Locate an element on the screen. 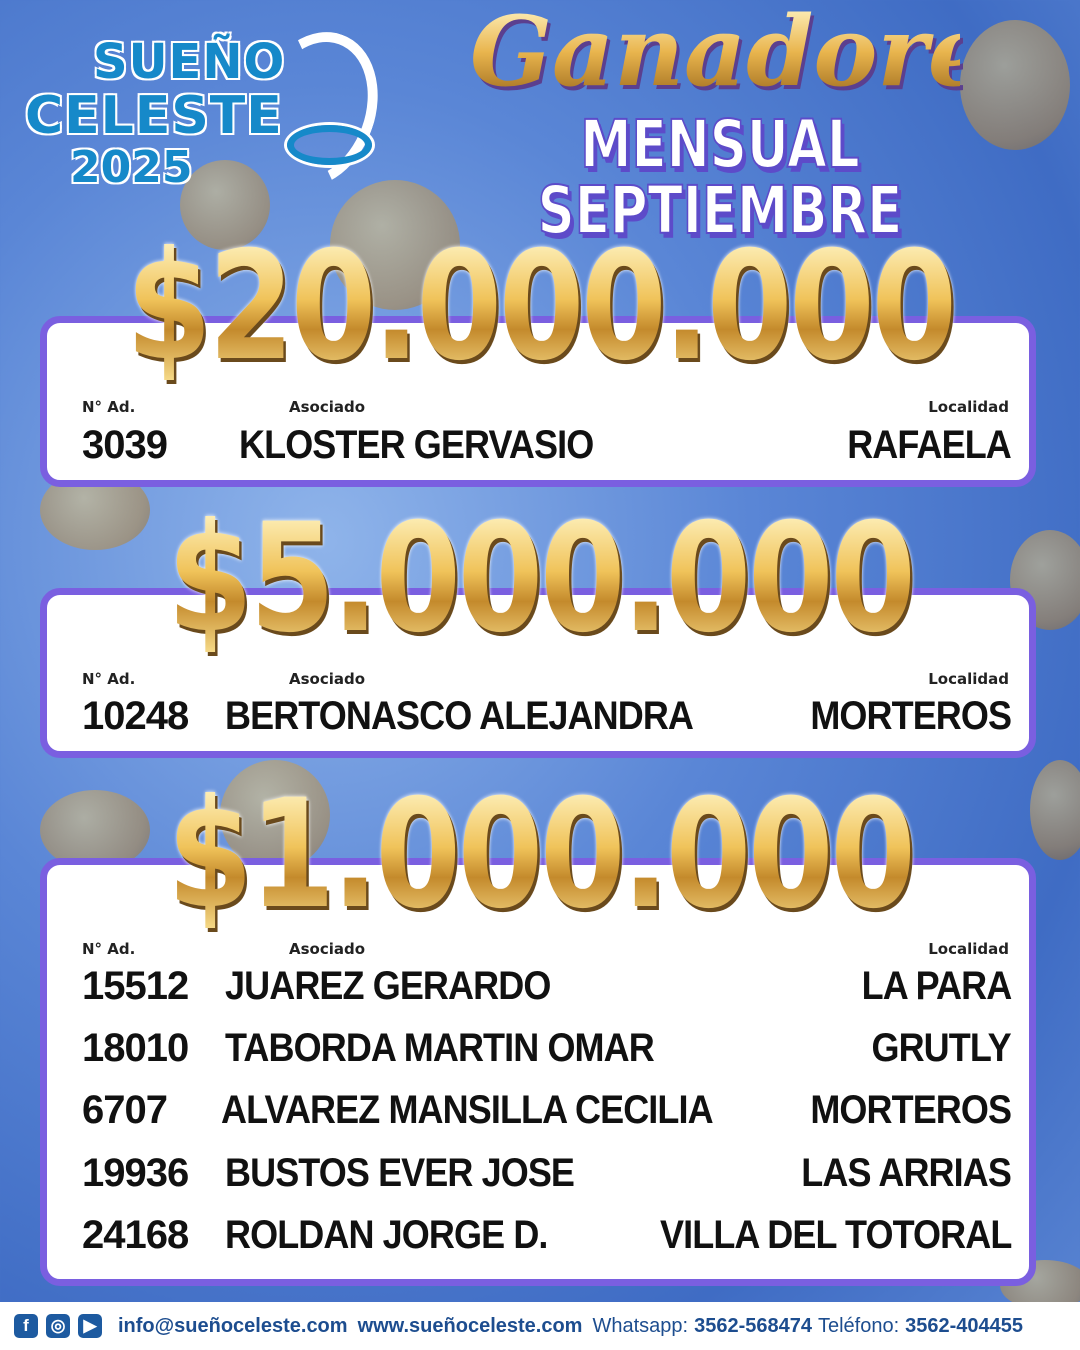 This screenshot has width=1080, height=1350. youtube-icon: ▶ is located at coordinates (90, 1326).